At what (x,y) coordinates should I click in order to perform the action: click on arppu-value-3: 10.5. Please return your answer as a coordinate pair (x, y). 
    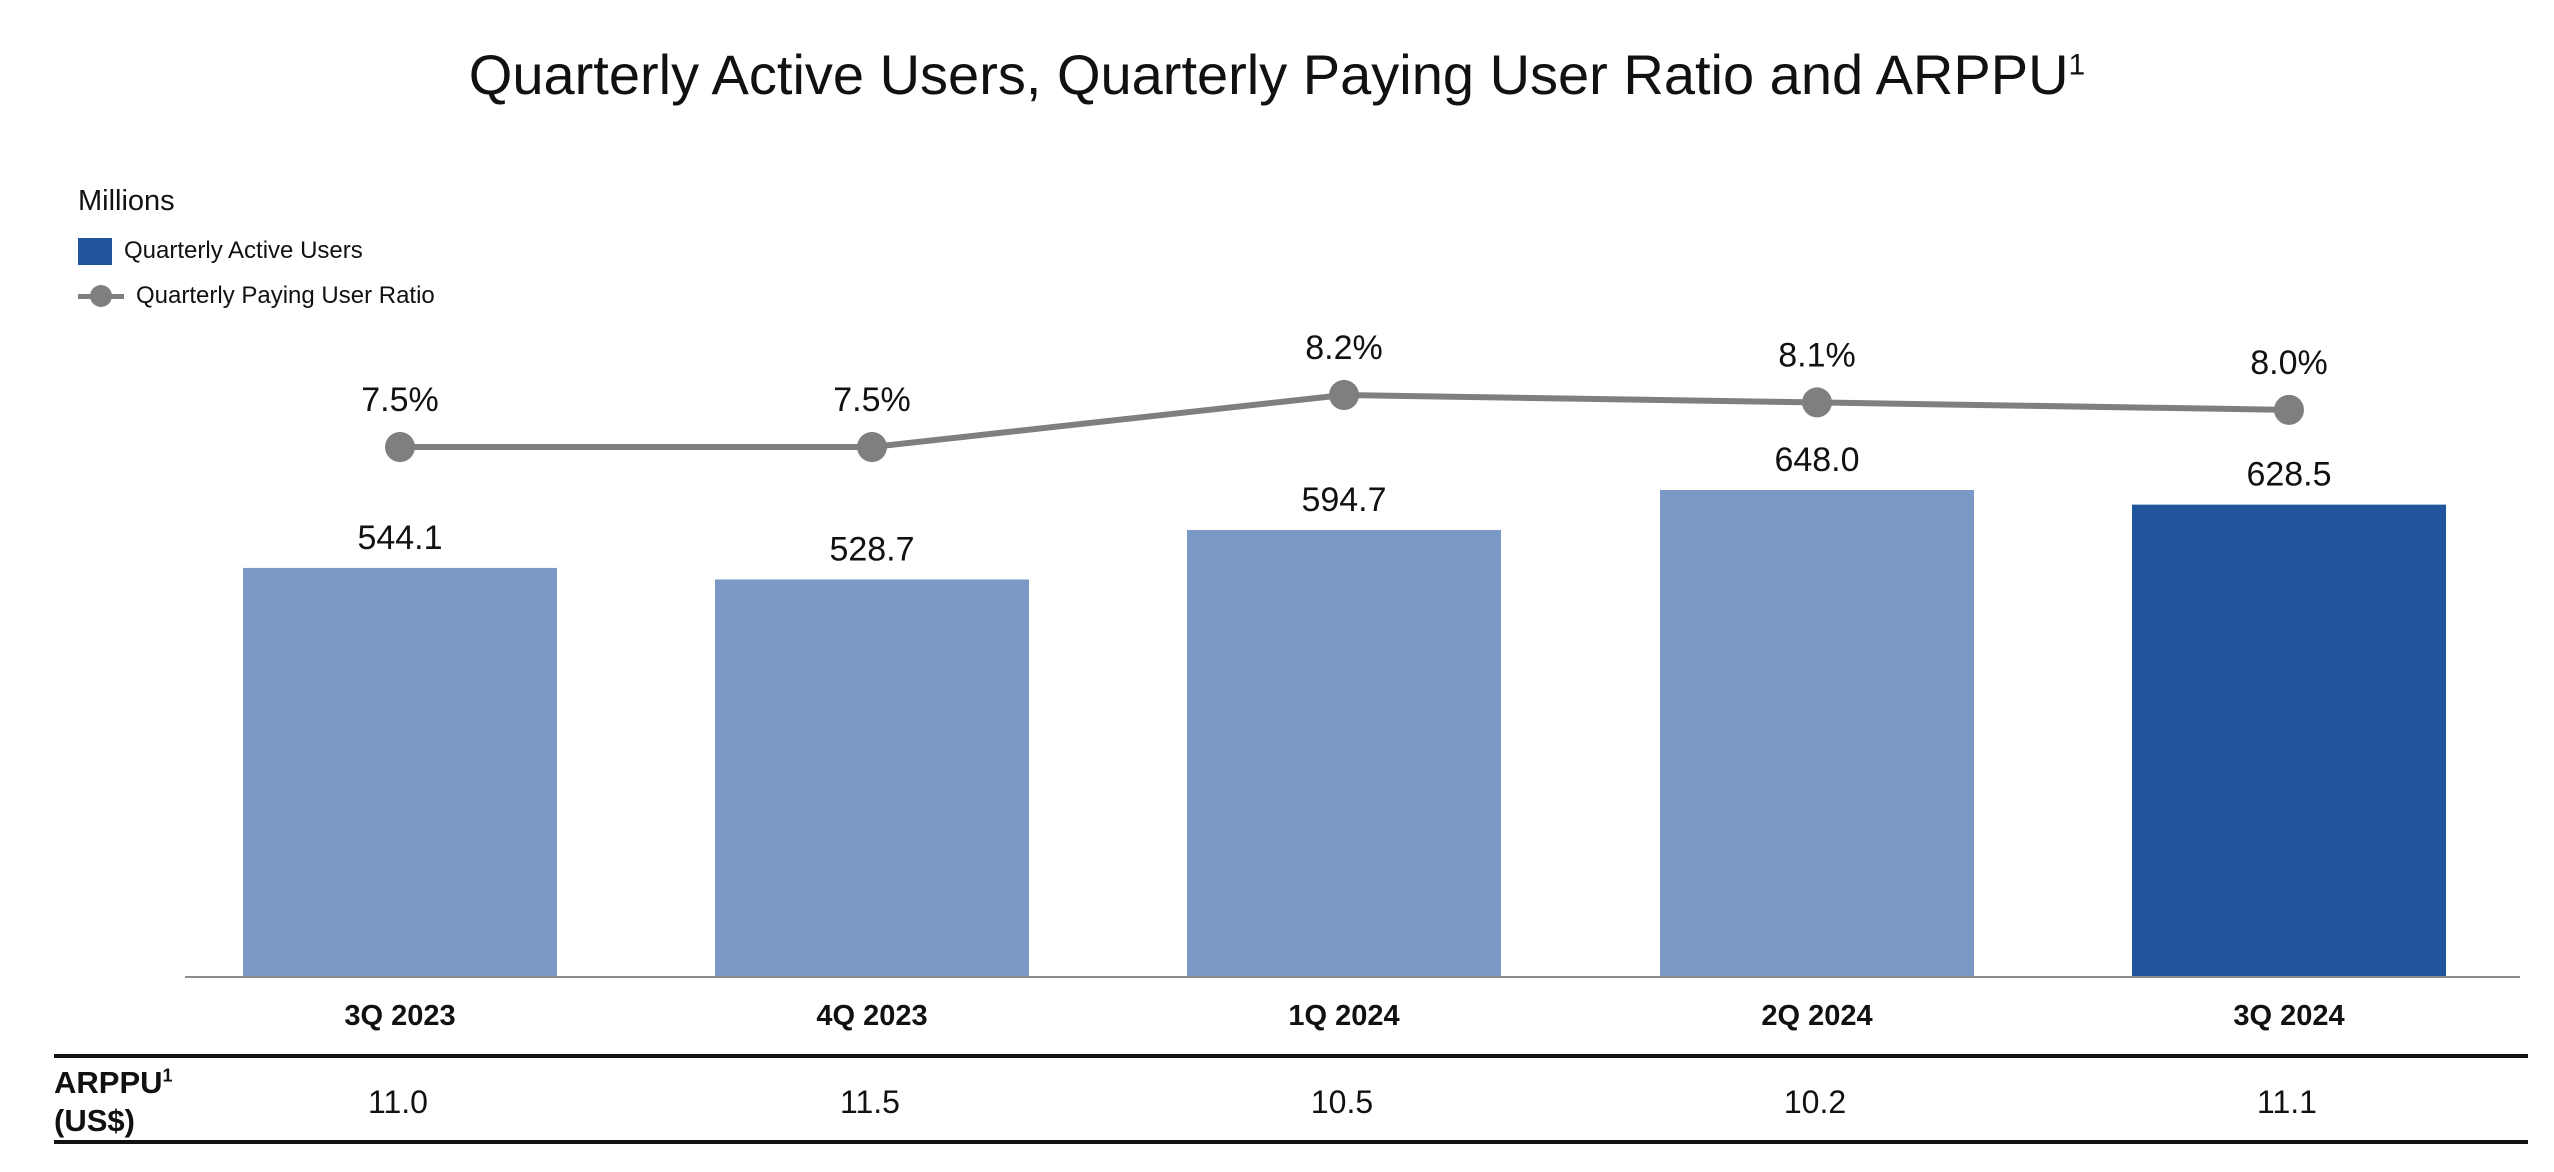
    Looking at the image, I should click on (1342, 1102).